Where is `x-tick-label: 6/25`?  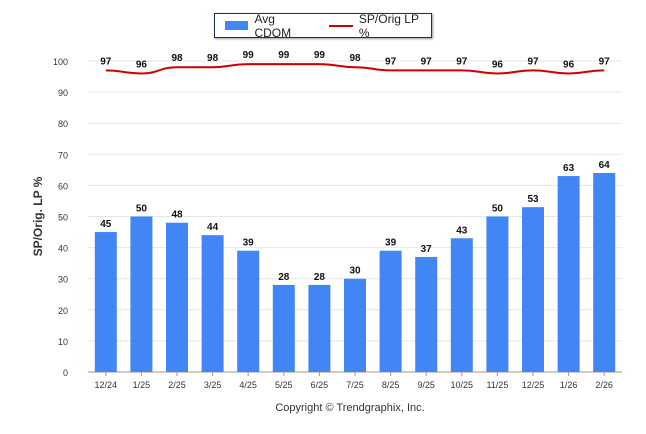
x-tick-label: 6/25 is located at coordinates (320, 385).